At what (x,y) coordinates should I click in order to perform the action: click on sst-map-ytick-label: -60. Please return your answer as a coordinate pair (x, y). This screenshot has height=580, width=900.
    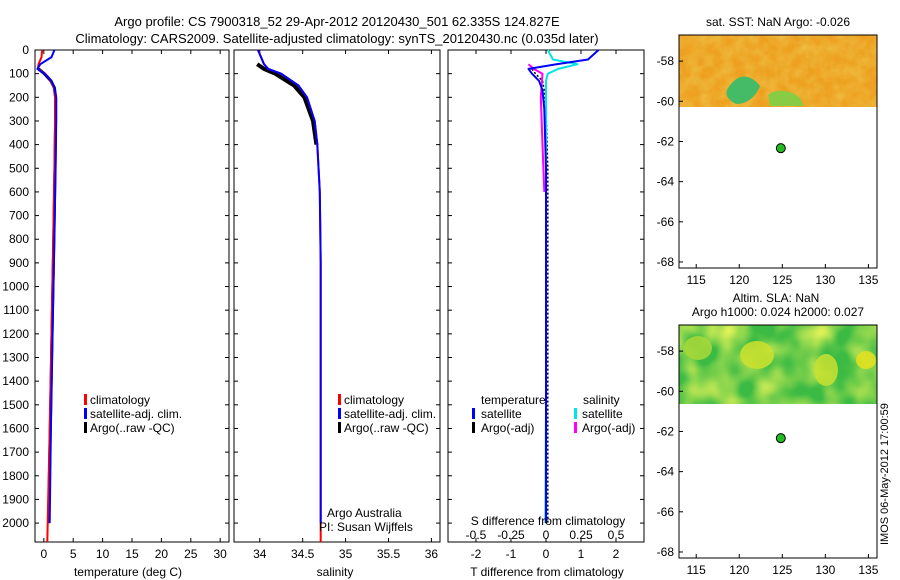
    Looking at the image, I should click on (666, 101).